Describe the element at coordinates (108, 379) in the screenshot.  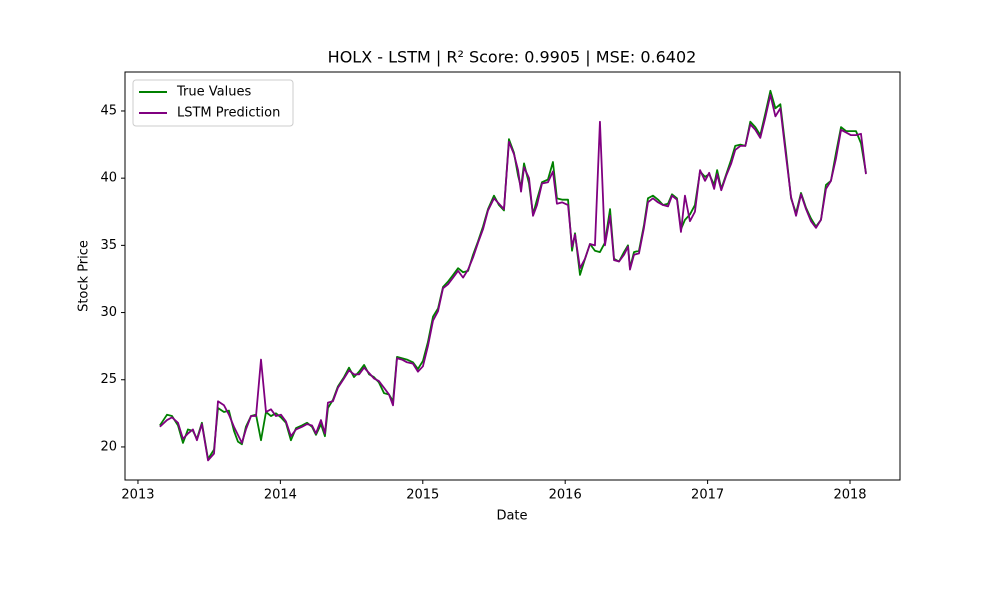
I see `y-tick-label: 25` at that location.